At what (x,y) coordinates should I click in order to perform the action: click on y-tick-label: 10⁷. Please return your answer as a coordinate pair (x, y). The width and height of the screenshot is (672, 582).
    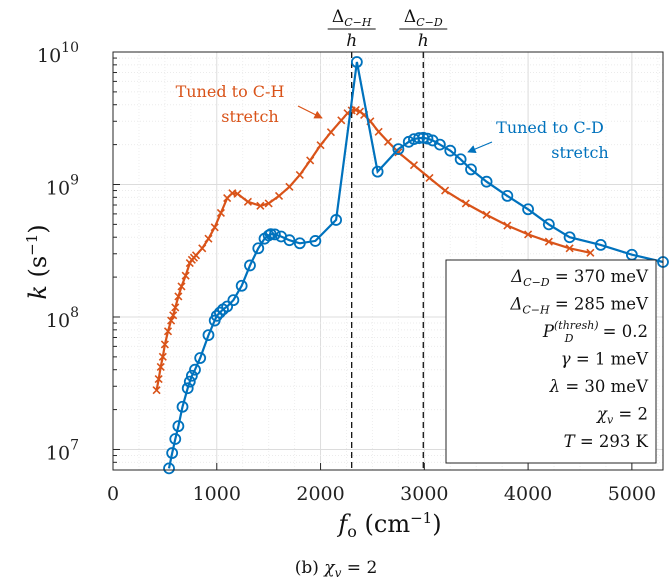
    Looking at the image, I should click on (62, 450).